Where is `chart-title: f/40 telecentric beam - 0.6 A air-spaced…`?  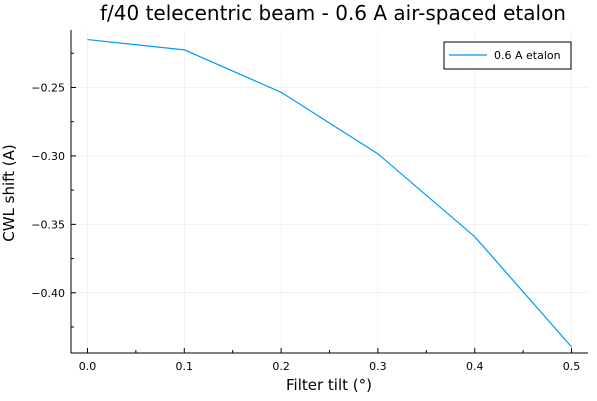
chart-title: f/40 telecentric beam - 0.6 A air-spaced… is located at coordinates (333, 13).